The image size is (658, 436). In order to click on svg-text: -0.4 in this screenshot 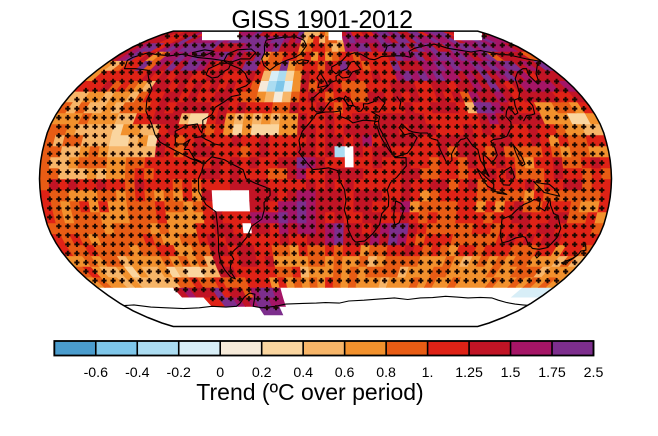, I will do `click(137, 373)`.